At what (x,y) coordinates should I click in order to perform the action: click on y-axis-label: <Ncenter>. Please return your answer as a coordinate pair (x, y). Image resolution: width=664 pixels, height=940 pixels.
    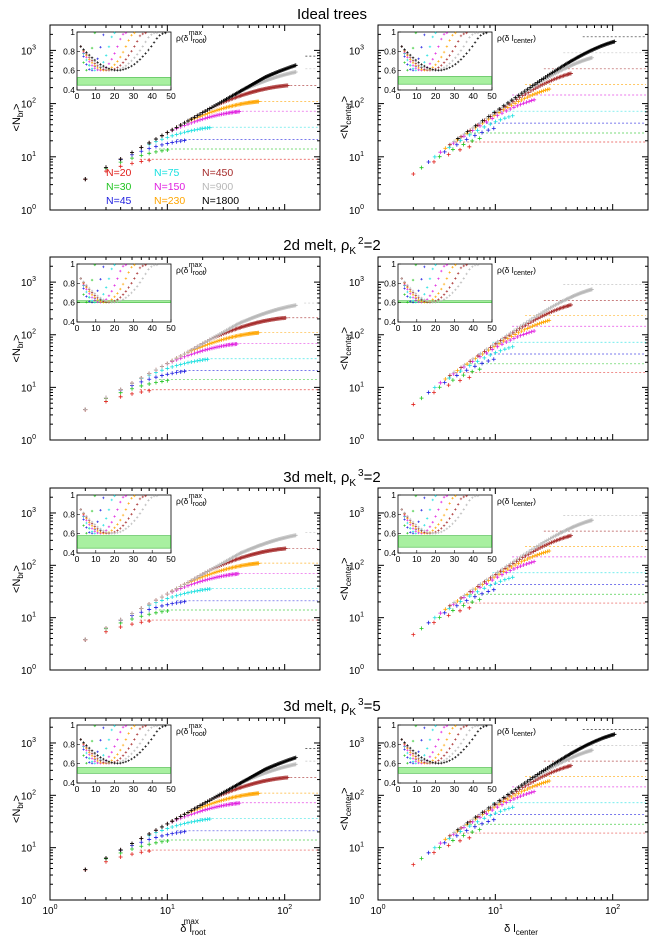
    Looking at the image, I should click on (346, 117).